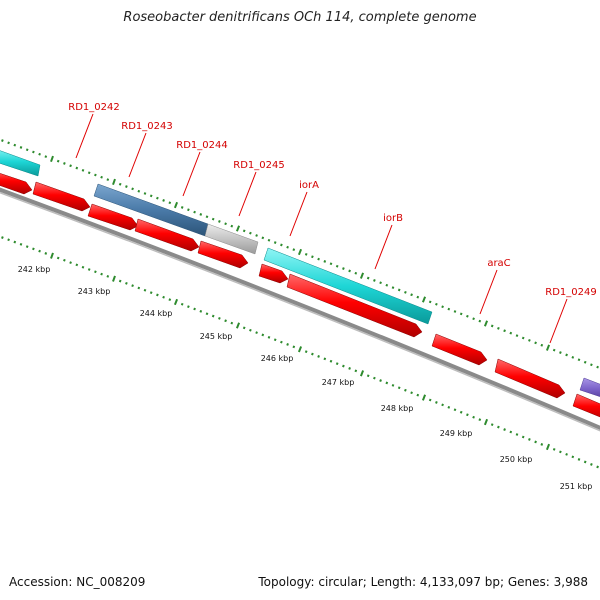 This screenshot has width=600, height=600. Describe the element at coordinates (258, 165) in the screenshot. I see `gene-label: RD1_0245` at that location.